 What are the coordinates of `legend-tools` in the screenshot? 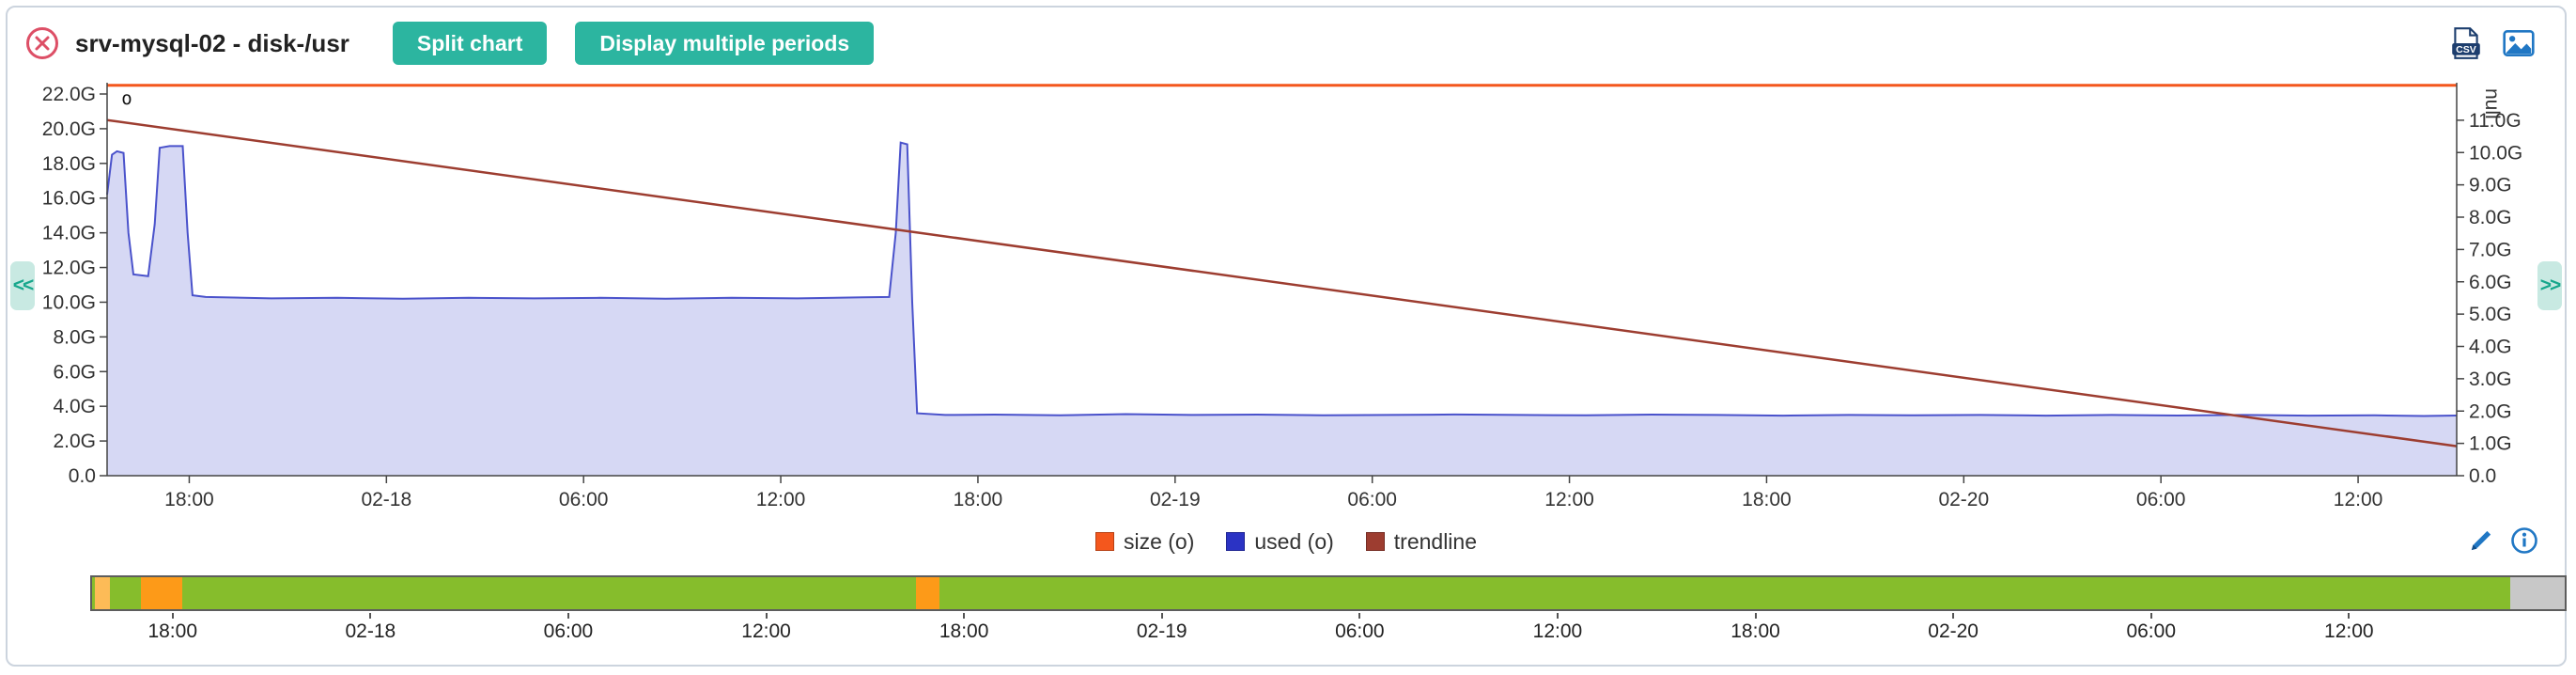 It's located at (2502, 540).